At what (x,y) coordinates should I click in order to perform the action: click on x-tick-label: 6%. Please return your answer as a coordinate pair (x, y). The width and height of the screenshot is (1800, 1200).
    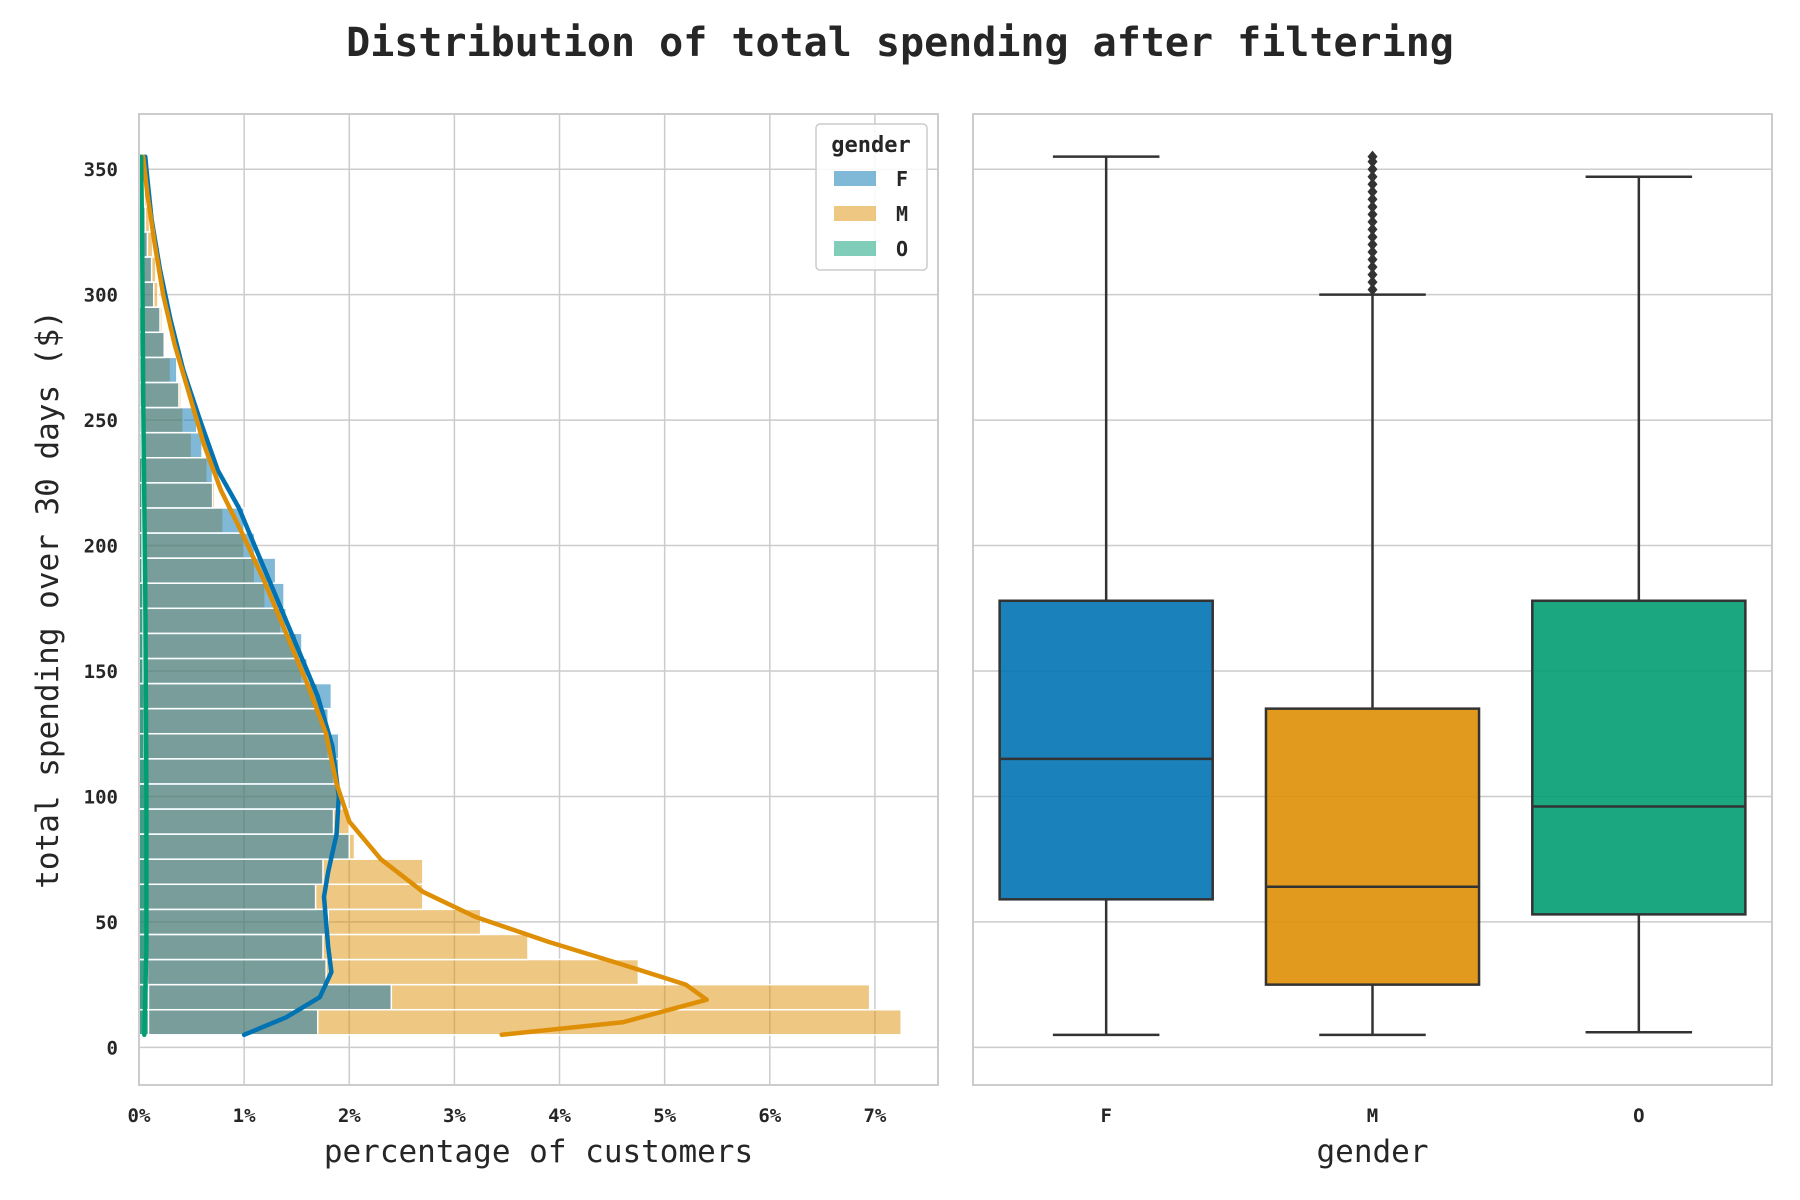
    Looking at the image, I should click on (769, 1116).